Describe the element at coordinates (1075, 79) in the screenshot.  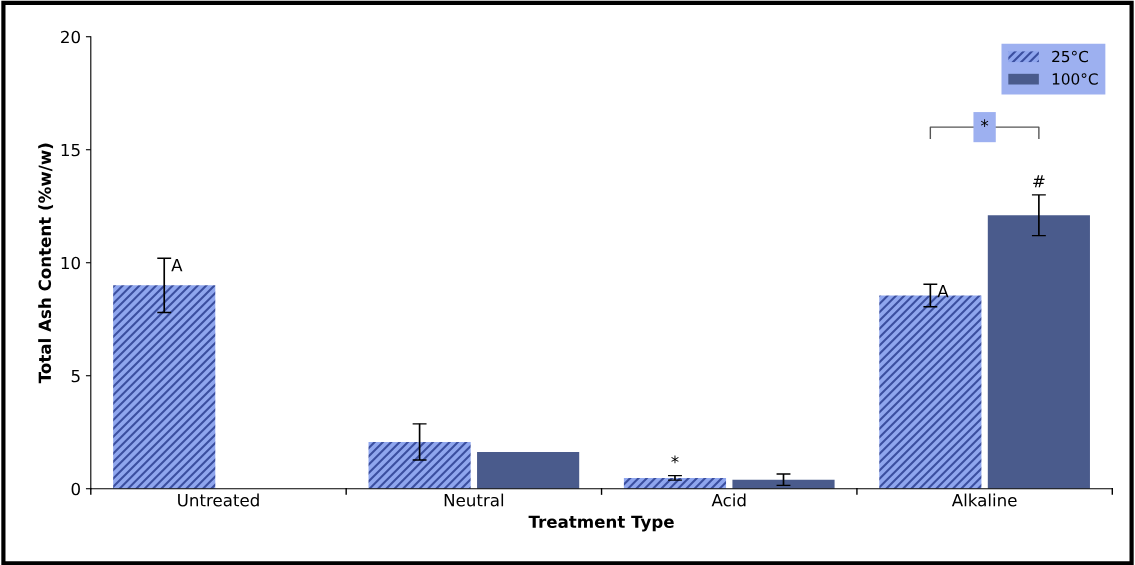
I see `legend-label: 100°C` at that location.